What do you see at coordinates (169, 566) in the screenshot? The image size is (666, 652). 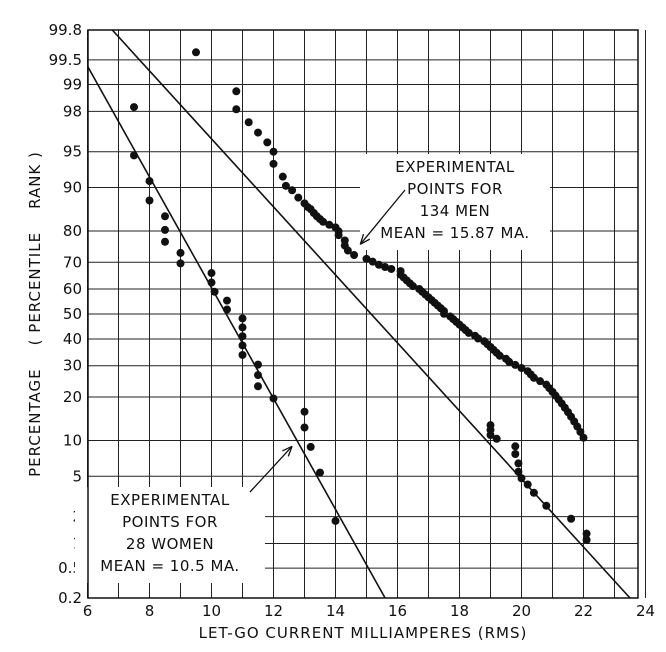 I see `annotation-text: MEAN = 10.5 MA.` at bounding box center [169, 566].